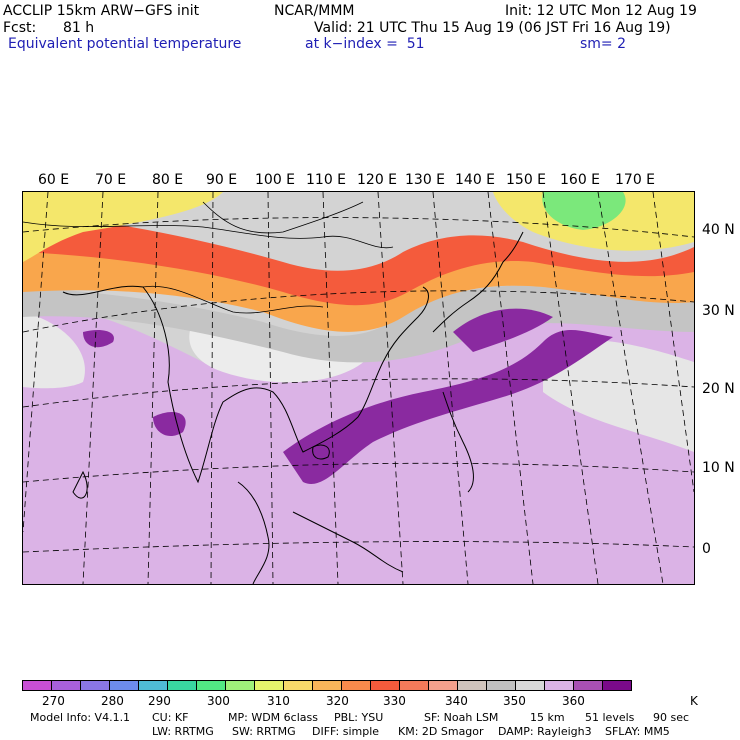 The width and height of the screenshot is (740, 740). What do you see at coordinates (183, 731) in the screenshot?
I see `footer-lw: LW: RRTMG` at bounding box center [183, 731].